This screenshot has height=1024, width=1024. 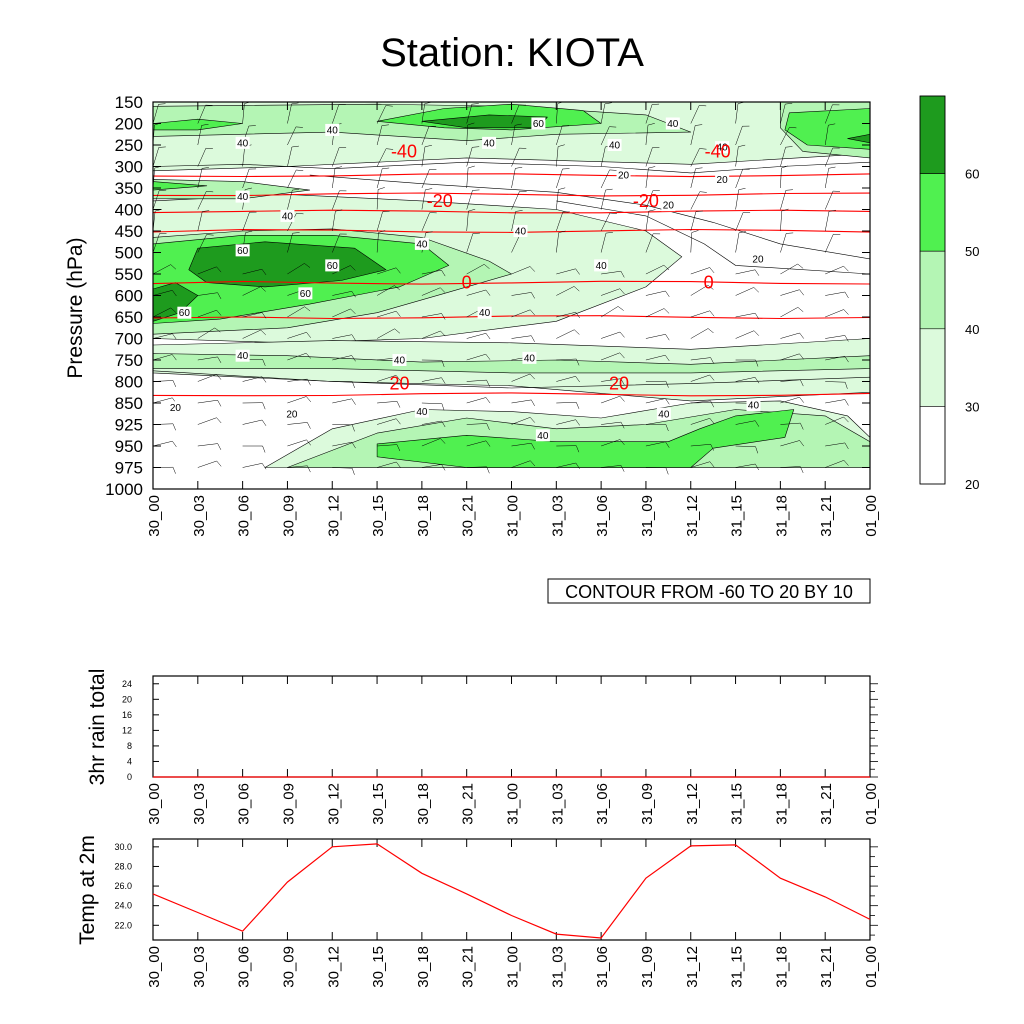 I want to click on x-tick-label: 31_15, so click(x=737, y=967).